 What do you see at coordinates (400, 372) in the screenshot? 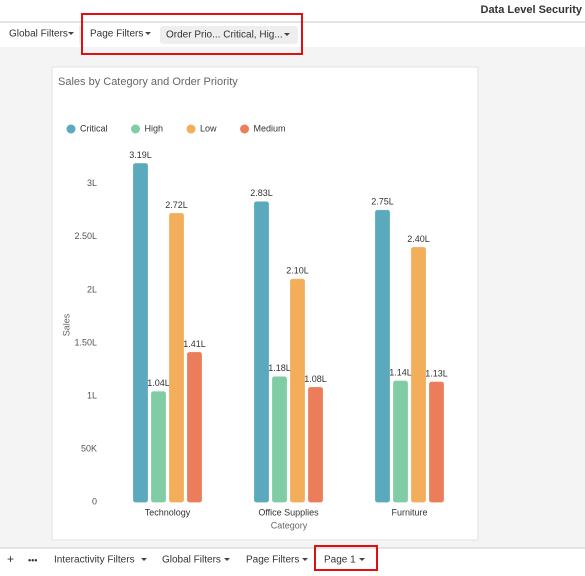
I see `data-label: 1.14L` at bounding box center [400, 372].